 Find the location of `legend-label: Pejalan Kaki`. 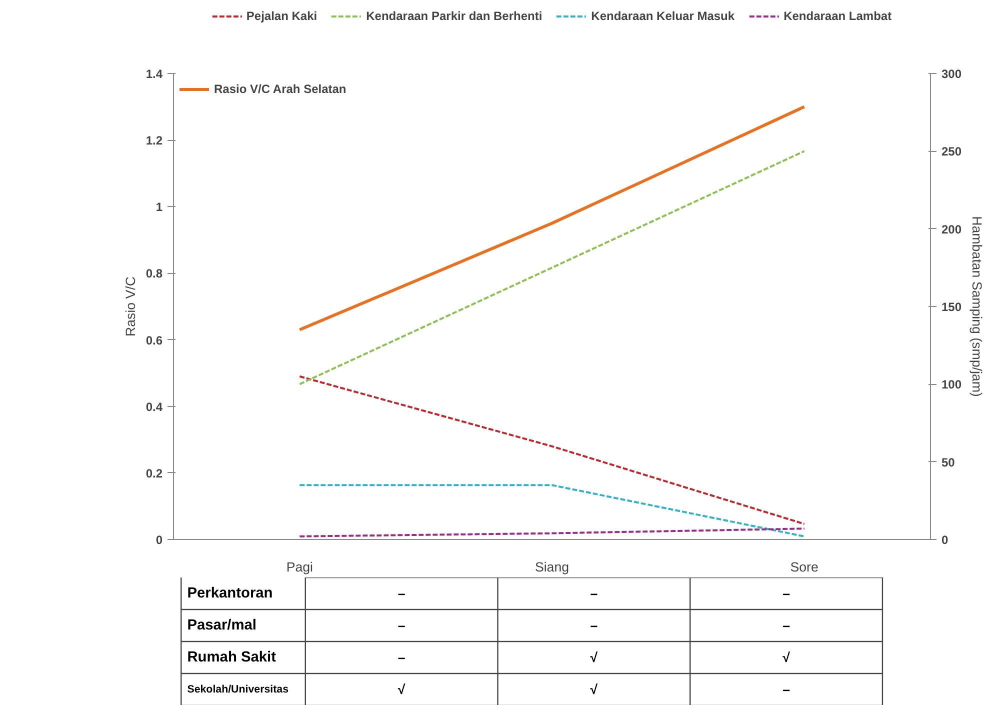

legend-label: Pejalan Kaki is located at coordinates (282, 16).